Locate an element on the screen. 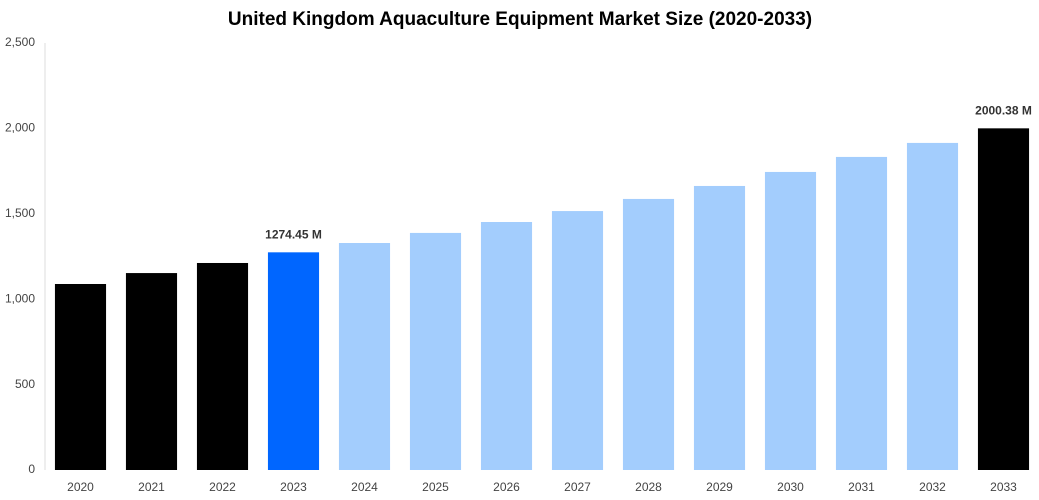  value-label: 1274.45 M is located at coordinates (293, 234).